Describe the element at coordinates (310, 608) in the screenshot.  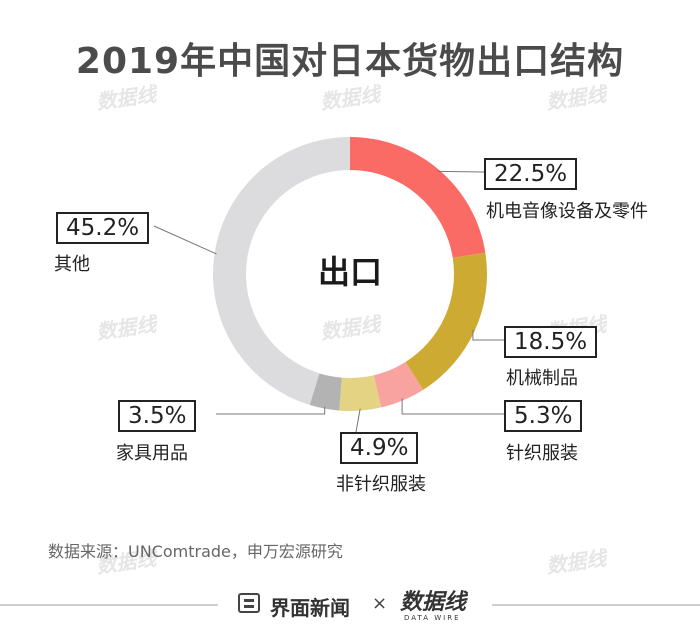
I see `footer-brand-name: 界面新闻` at that location.